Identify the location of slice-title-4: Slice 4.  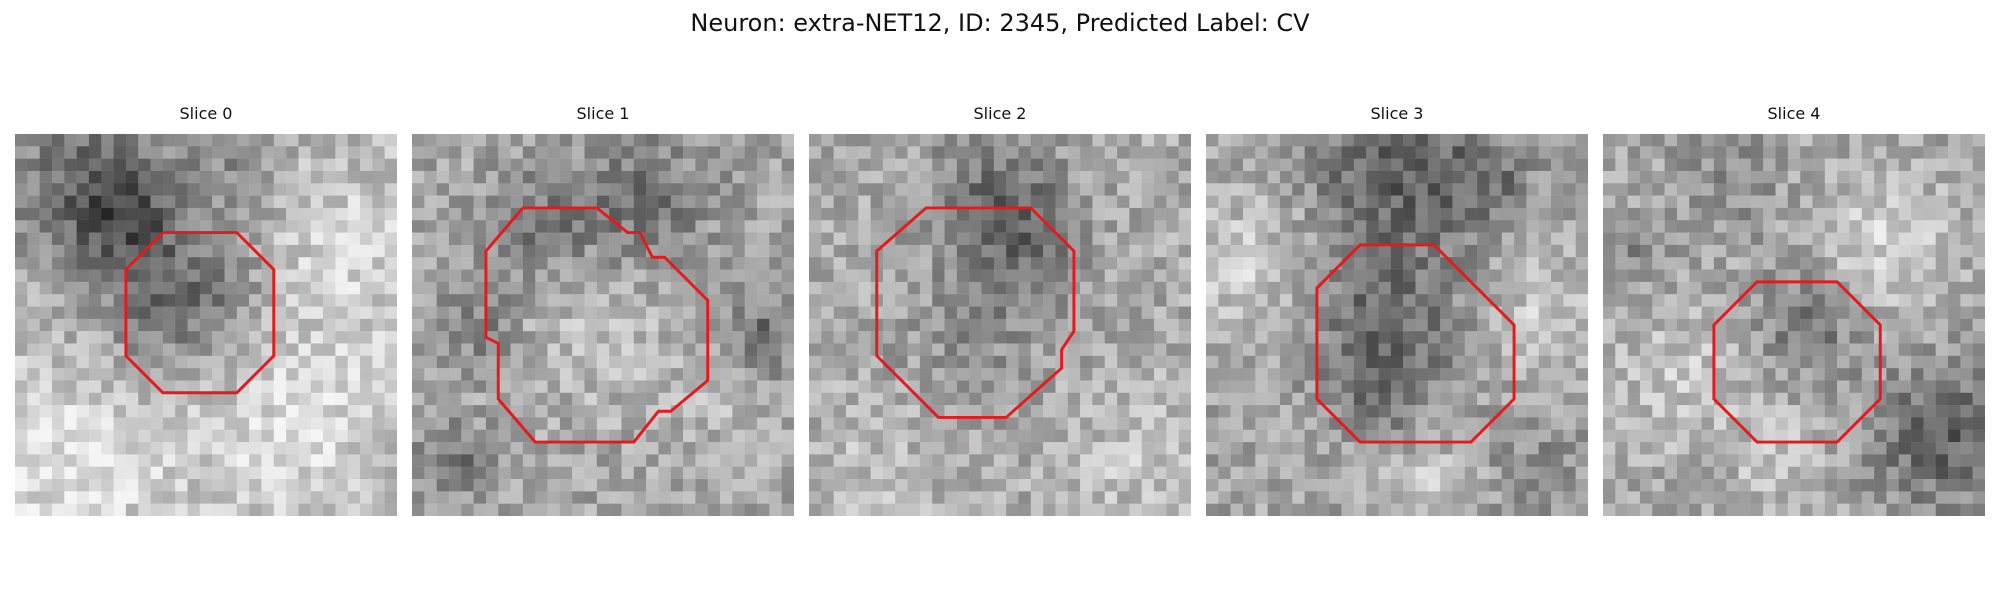
(1794, 113).